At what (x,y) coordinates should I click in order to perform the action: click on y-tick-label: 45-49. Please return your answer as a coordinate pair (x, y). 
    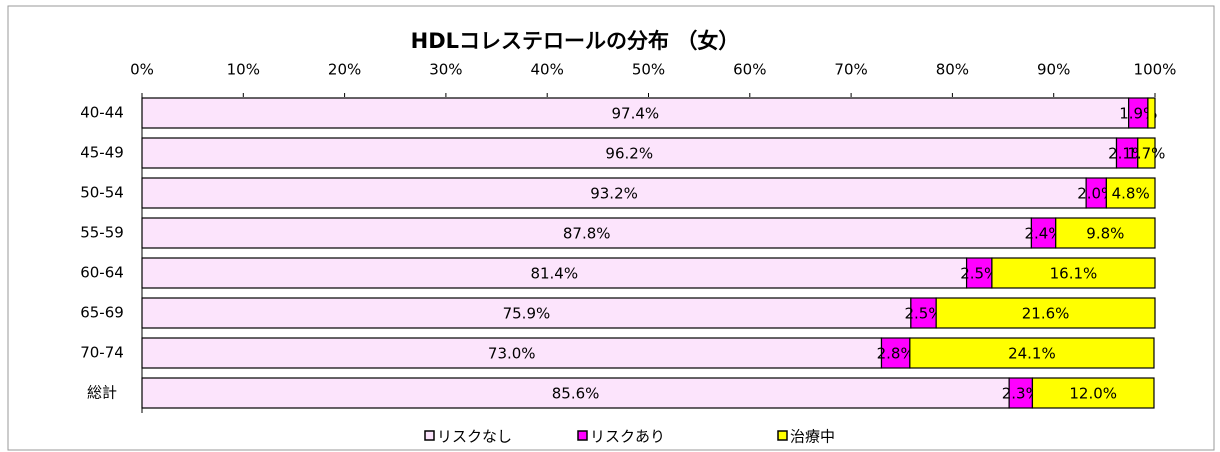
    Looking at the image, I should click on (102, 153).